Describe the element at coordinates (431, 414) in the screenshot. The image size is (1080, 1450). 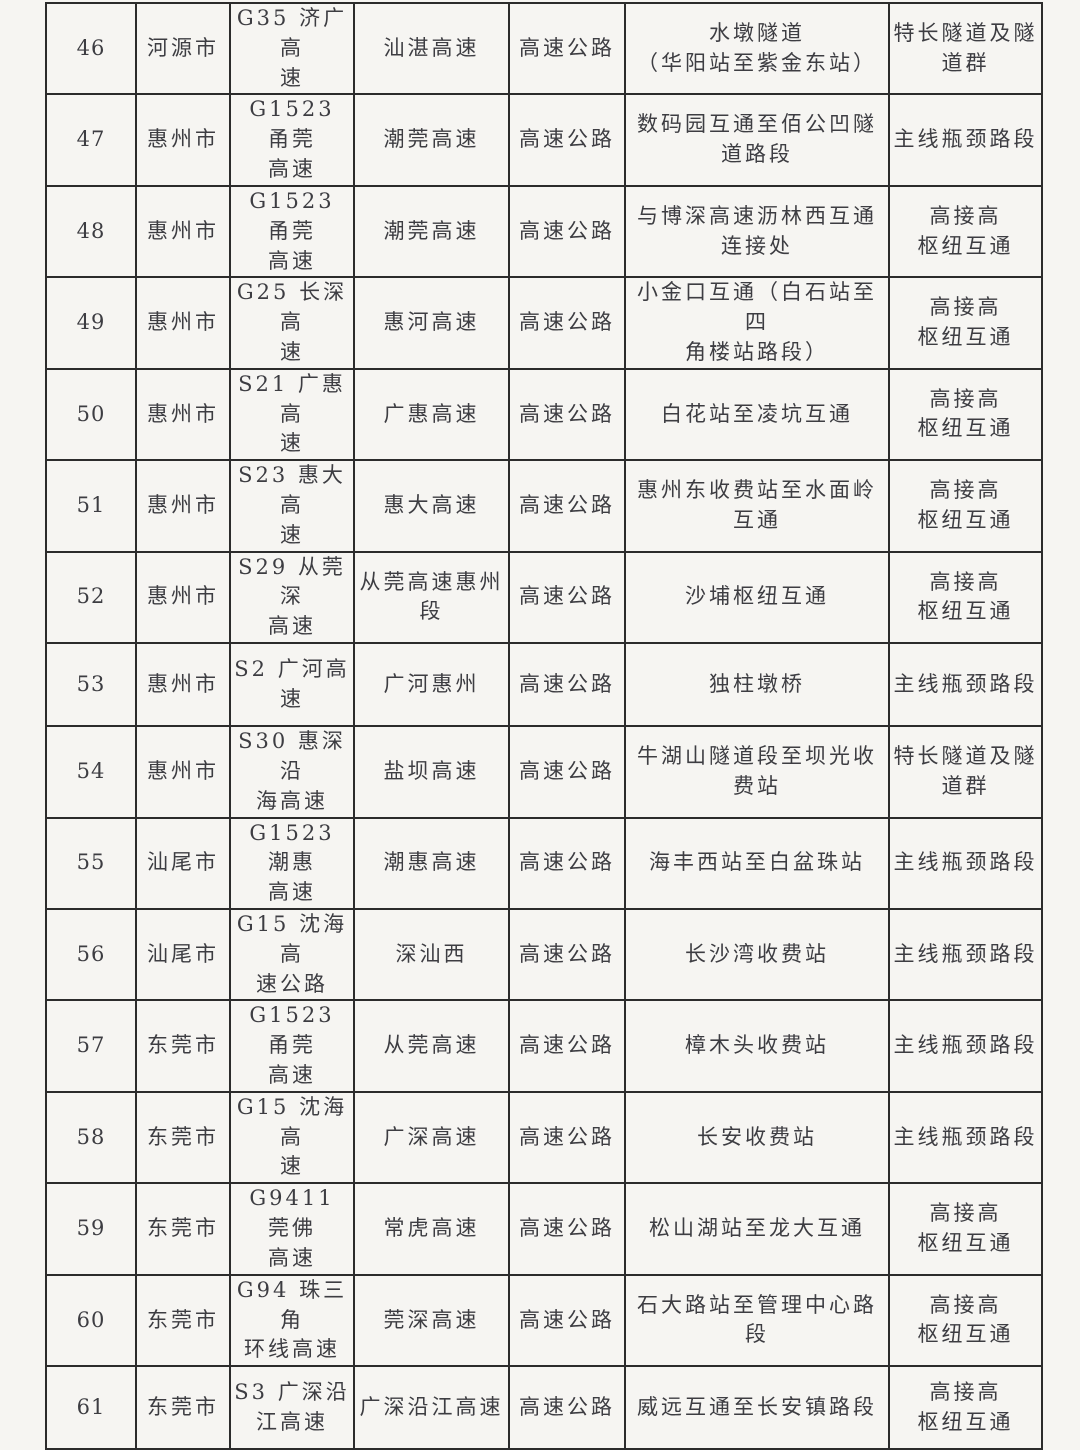
I see `cell-road-name: 广惠高速` at that location.